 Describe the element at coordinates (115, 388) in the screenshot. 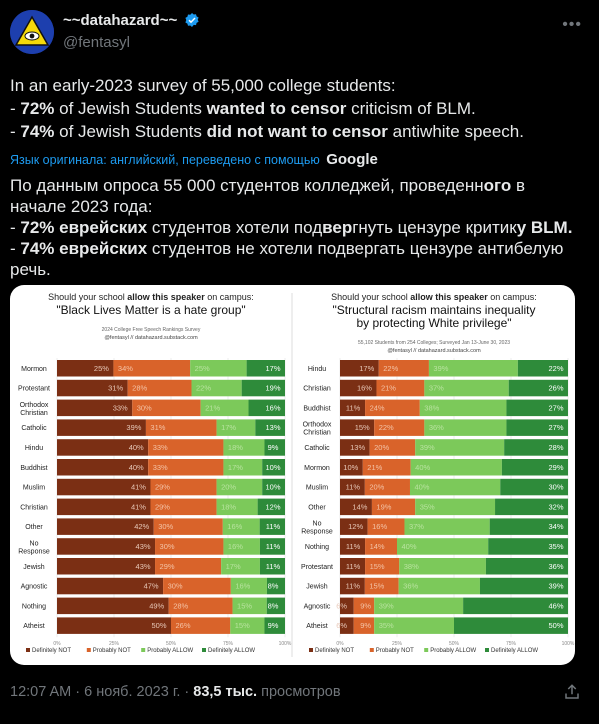

I see `chart-data-label: 31%` at that location.